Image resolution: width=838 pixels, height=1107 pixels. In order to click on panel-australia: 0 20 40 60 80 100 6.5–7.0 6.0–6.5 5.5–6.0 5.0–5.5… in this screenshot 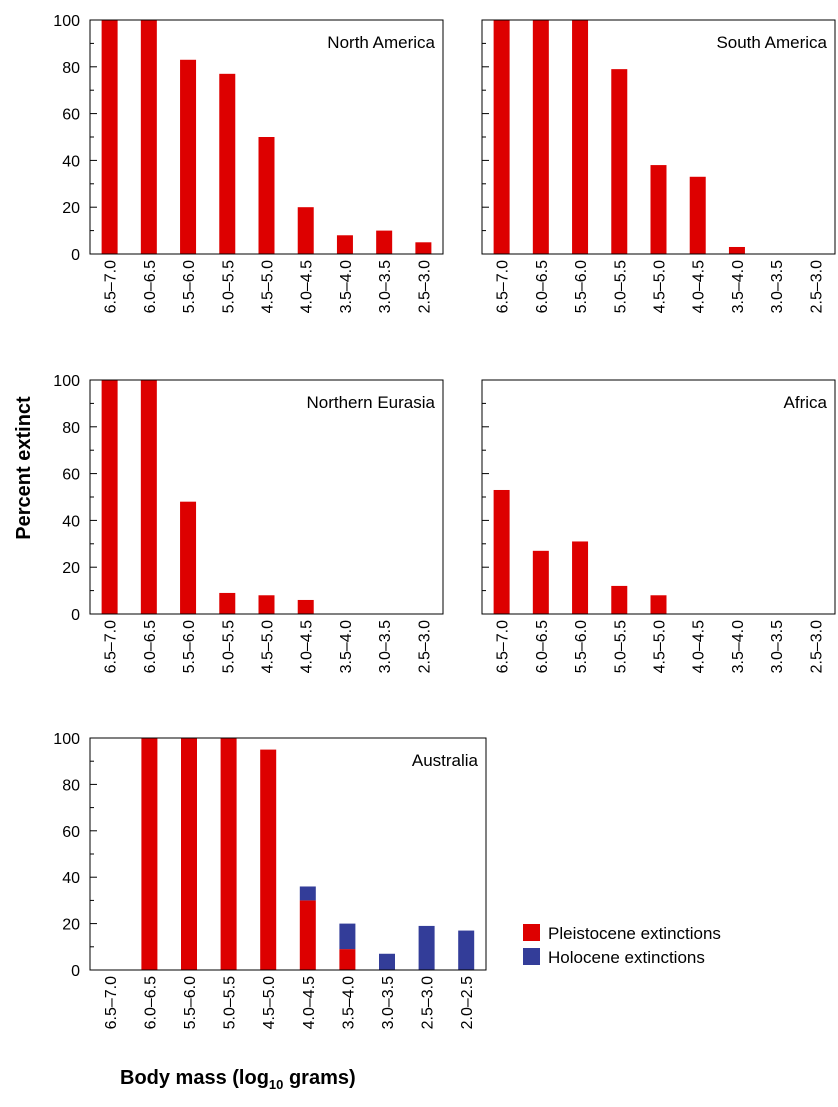, I will do `click(270, 880)`.